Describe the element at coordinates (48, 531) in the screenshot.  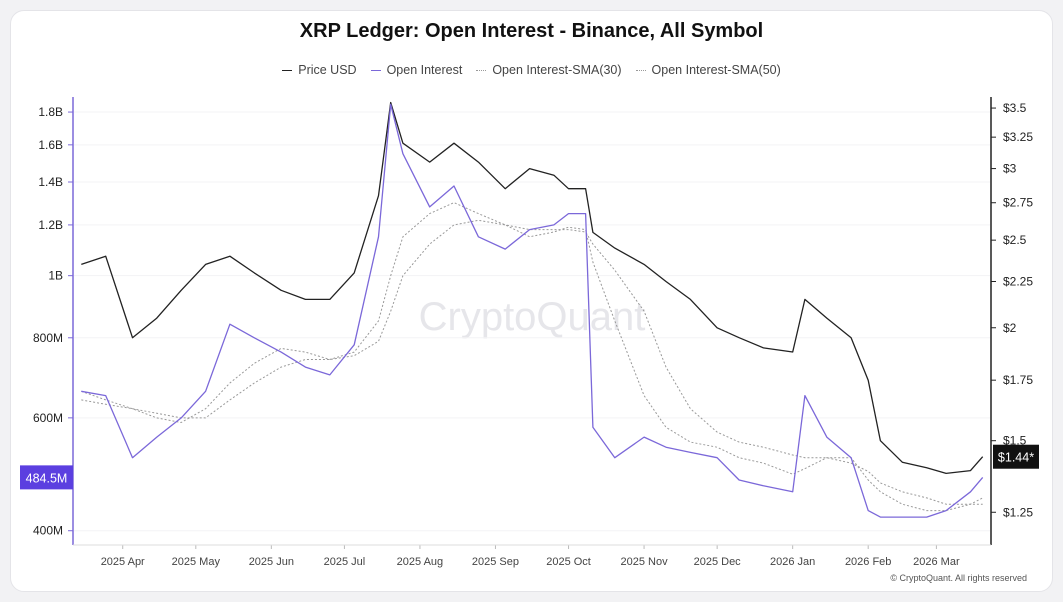
I see `left-tick-label: 400M` at that location.